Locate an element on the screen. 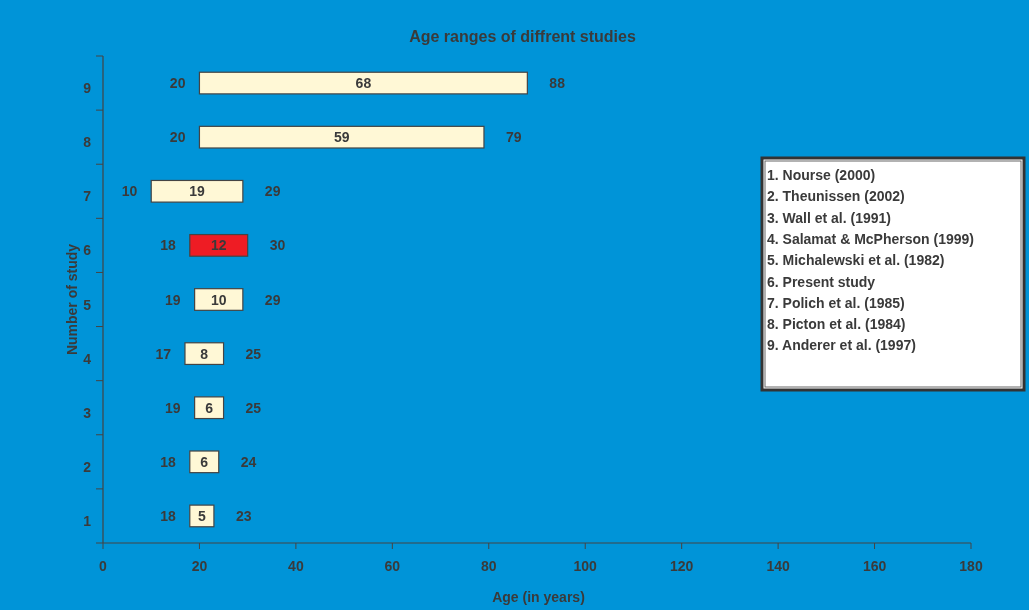 This screenshot has height=610, width=1029. annotation: 30 is located at coordinates (277, 245).